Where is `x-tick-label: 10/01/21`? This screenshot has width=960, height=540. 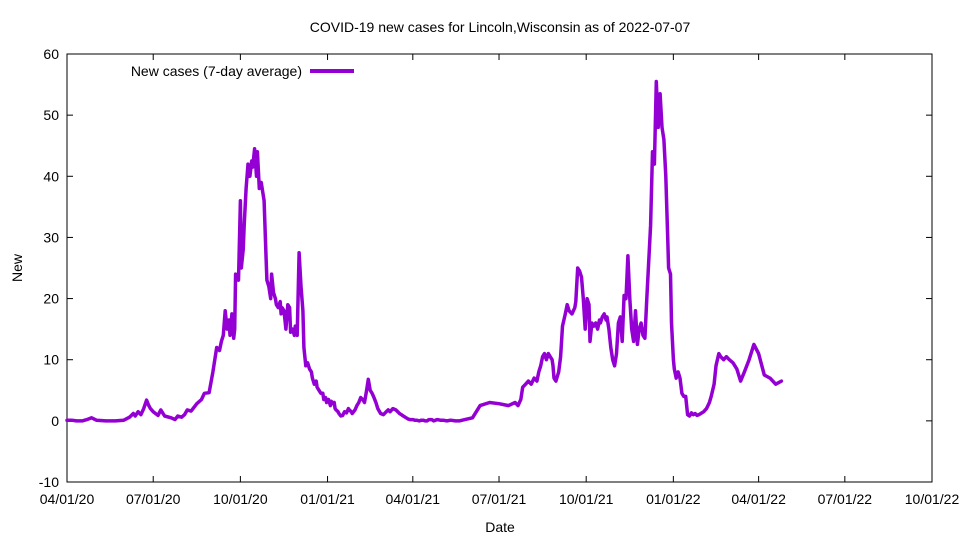 x-tick-label: 10/01/21 is located at coordinates (586, 499).